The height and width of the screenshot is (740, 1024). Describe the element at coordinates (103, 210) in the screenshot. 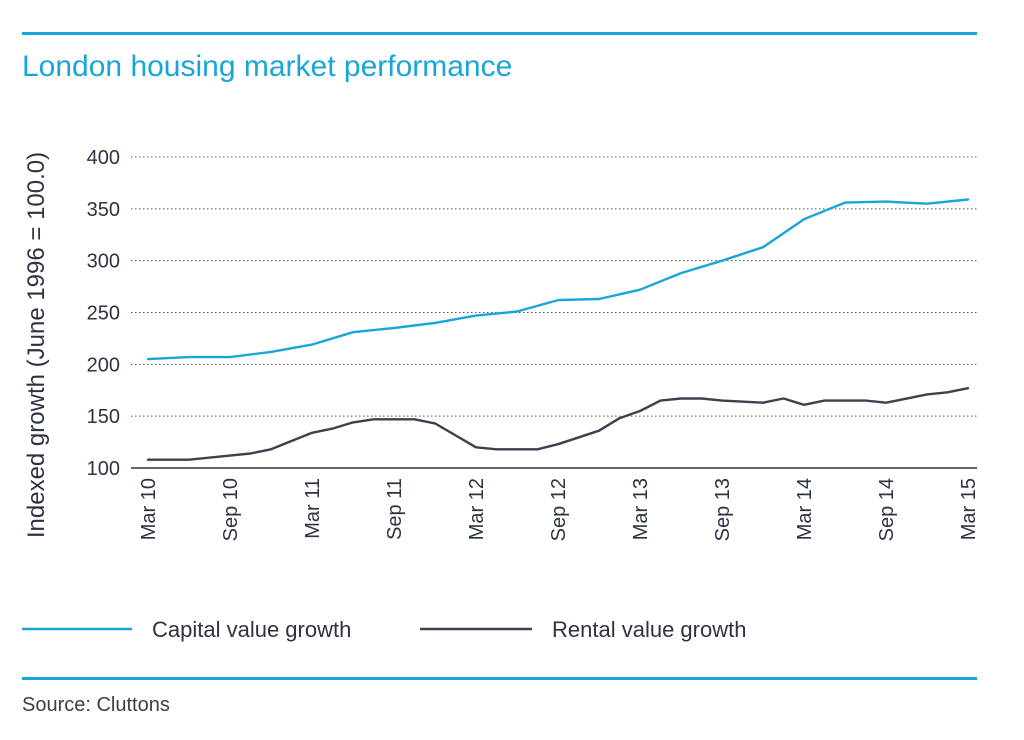

I see `y-tick-350: 350` at that location.